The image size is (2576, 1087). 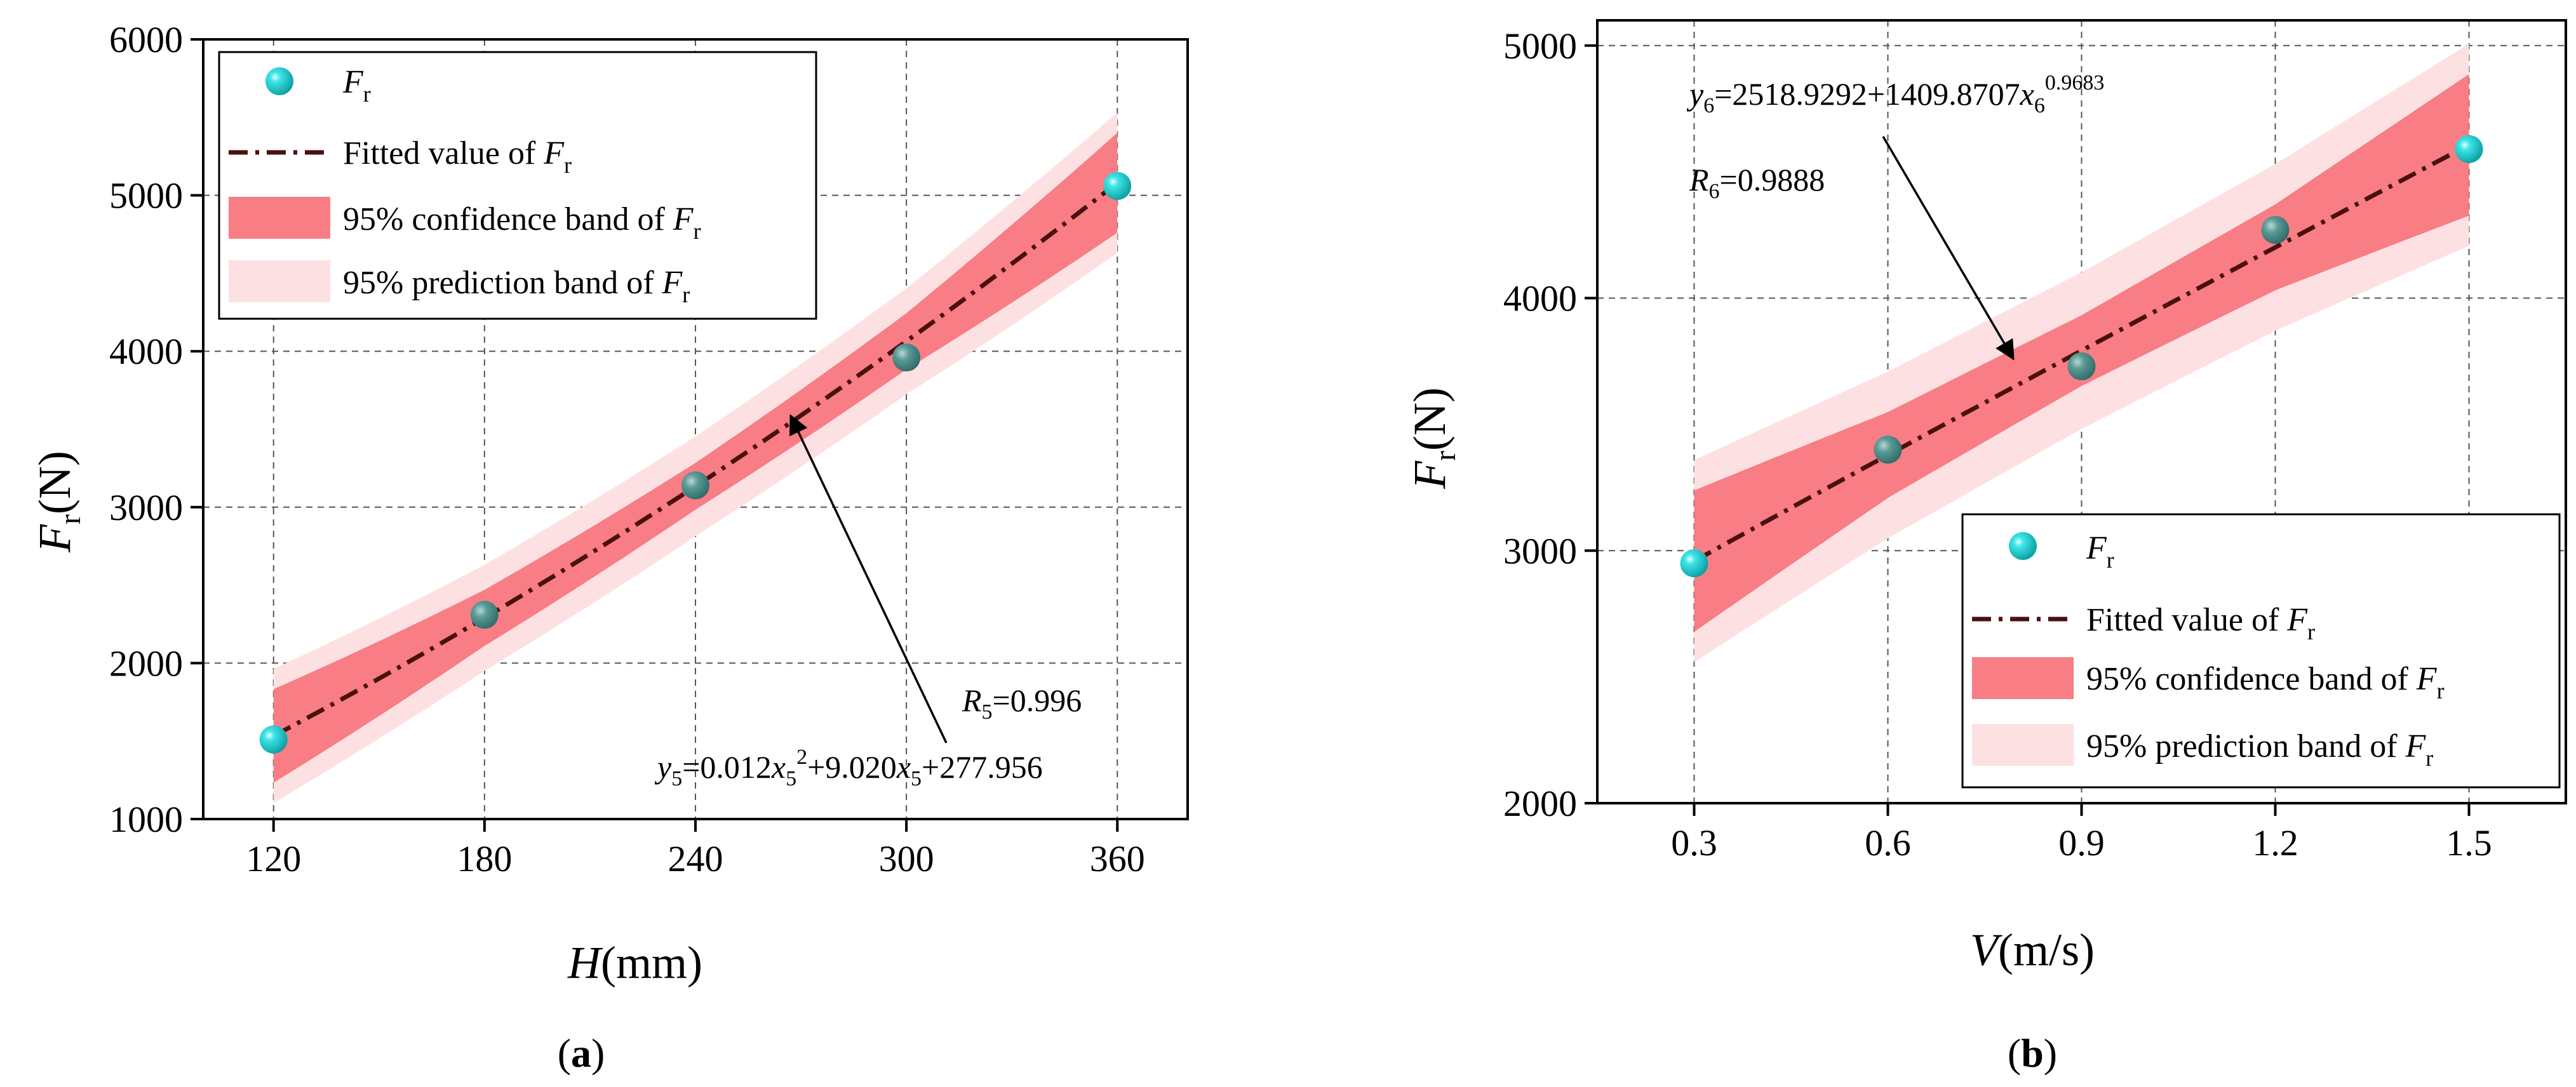 I want to click on x-axis-title: H(mm), so click(x=634, y=962).